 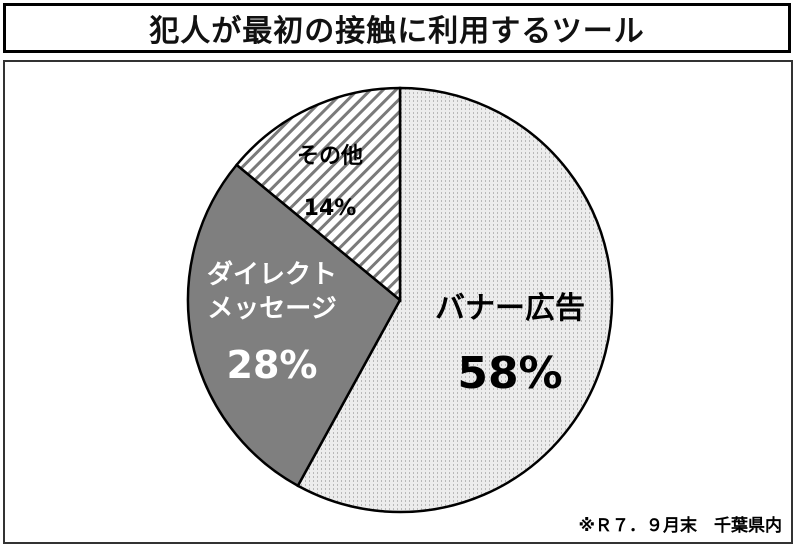 What do you see at coordinates (680, 526) in the screenshot?
I see `chart-note: ※Ｒ７．９月末 千葉県内` at bounding box center [680, 526].